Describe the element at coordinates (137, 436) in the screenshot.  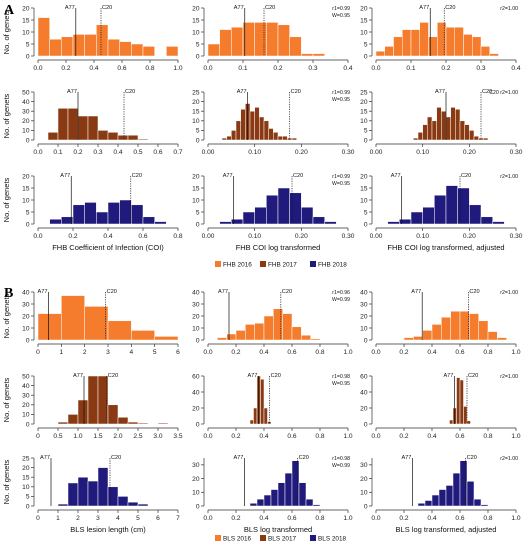
I see `x-tick-label: 2.5` at that location.